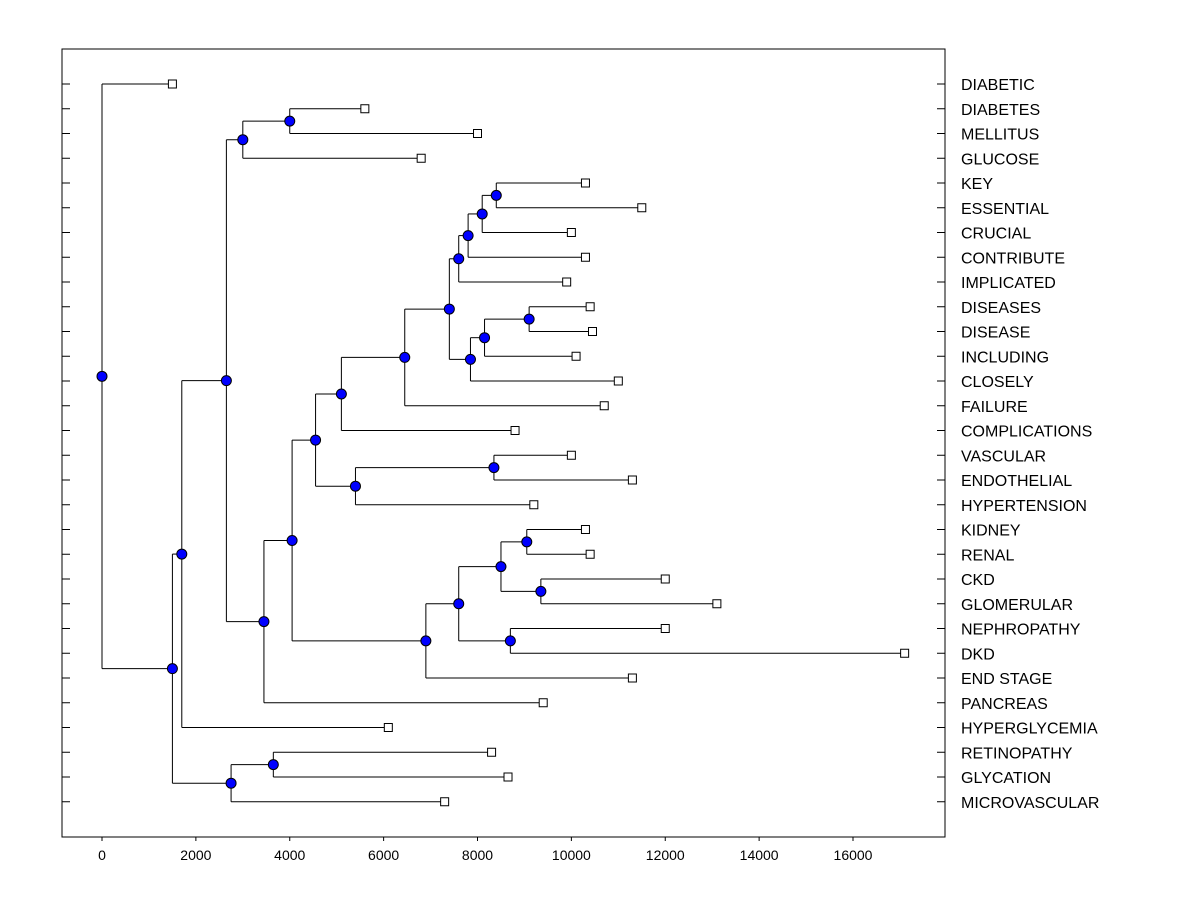  Describe the element at coordinates (195, 855) in the screenshot. I see `x-tick-label: 2000` at that location.